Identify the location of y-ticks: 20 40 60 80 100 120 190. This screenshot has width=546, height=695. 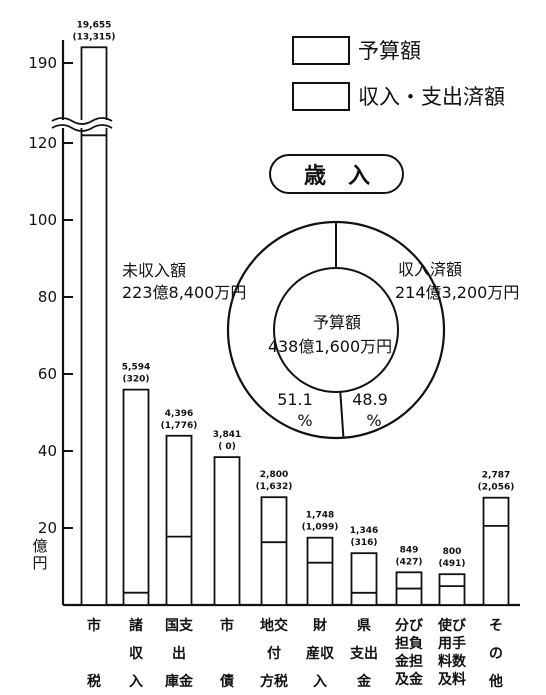
(50, 295).